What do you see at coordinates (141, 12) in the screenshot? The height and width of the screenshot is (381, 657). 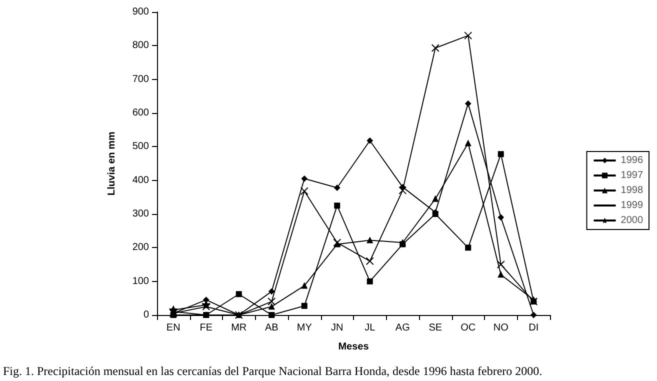 I see `y-tick-label: 900` at bounding box center [141, 12].